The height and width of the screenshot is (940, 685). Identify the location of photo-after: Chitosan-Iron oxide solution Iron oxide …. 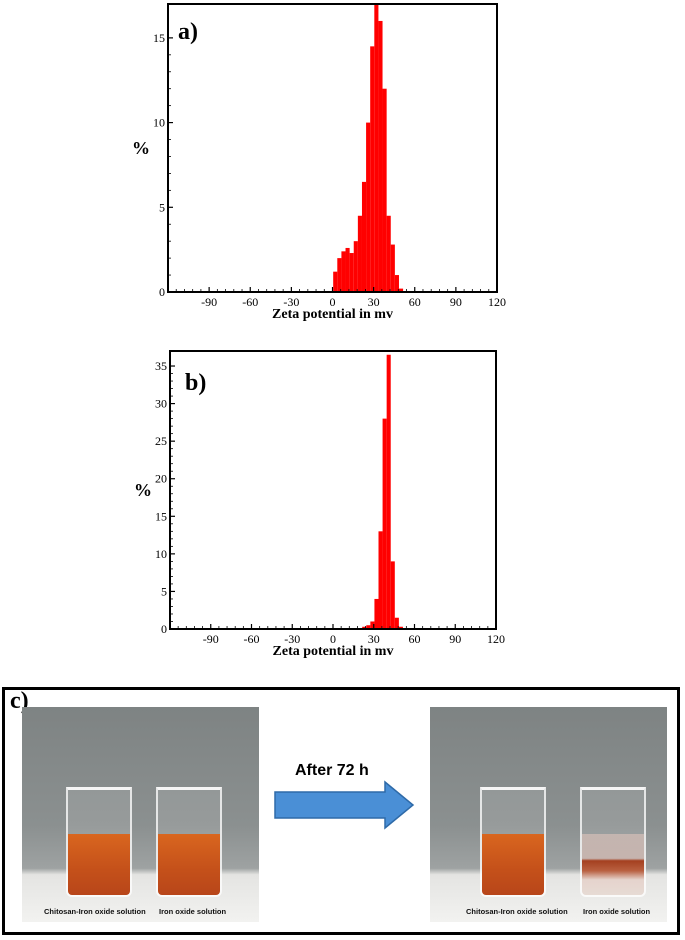
(548, 814).